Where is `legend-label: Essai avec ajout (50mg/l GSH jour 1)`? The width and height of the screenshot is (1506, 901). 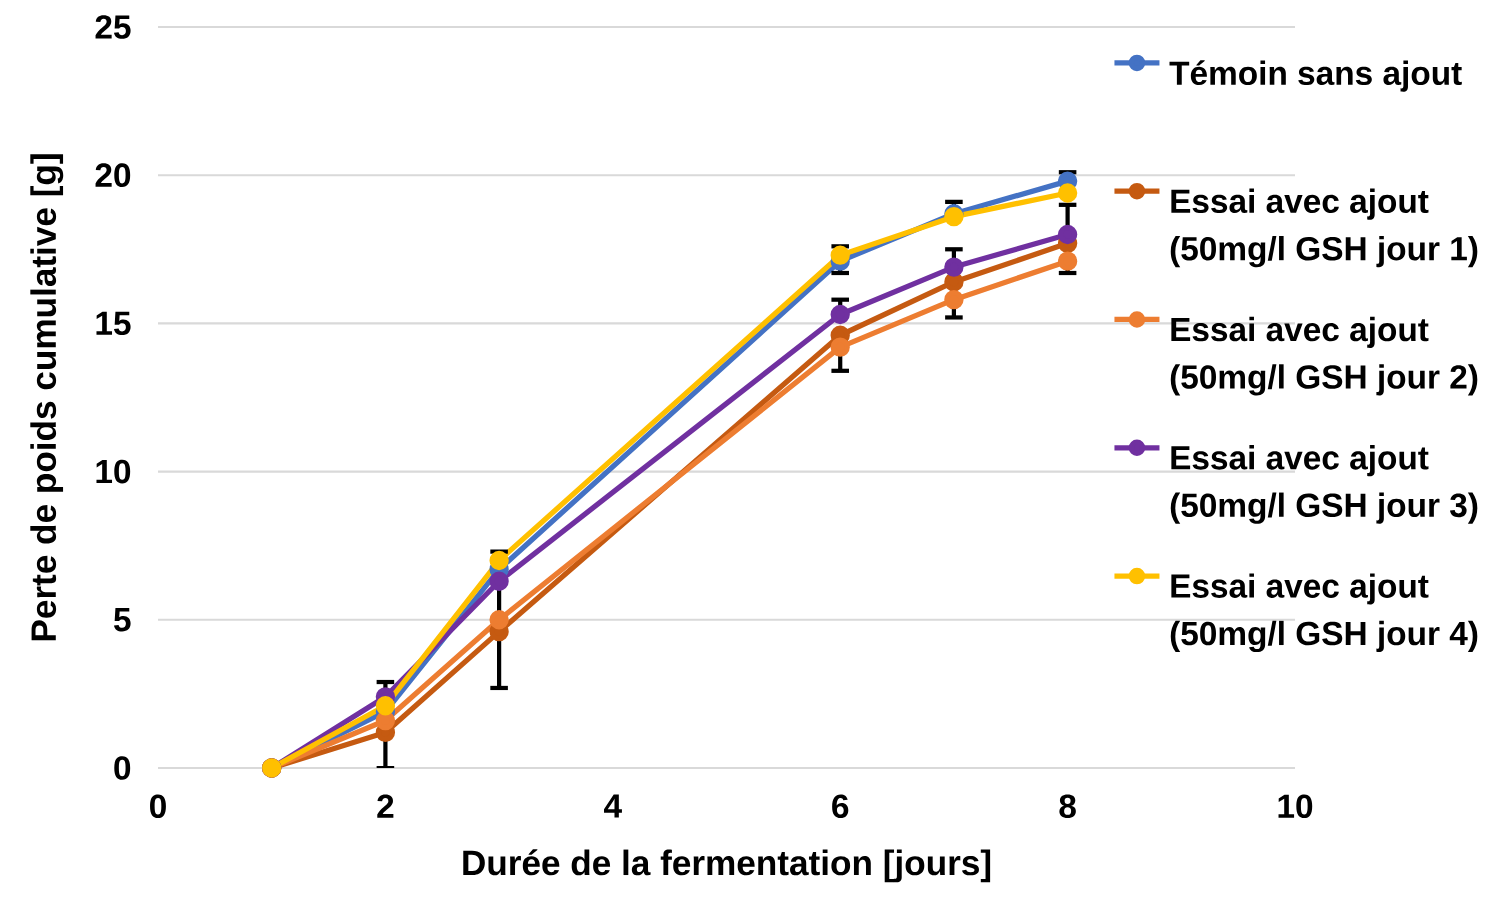
legend-label: Essai avec ajout (50mg/l GSH jour 1) is located at coordinates (1324, 228).